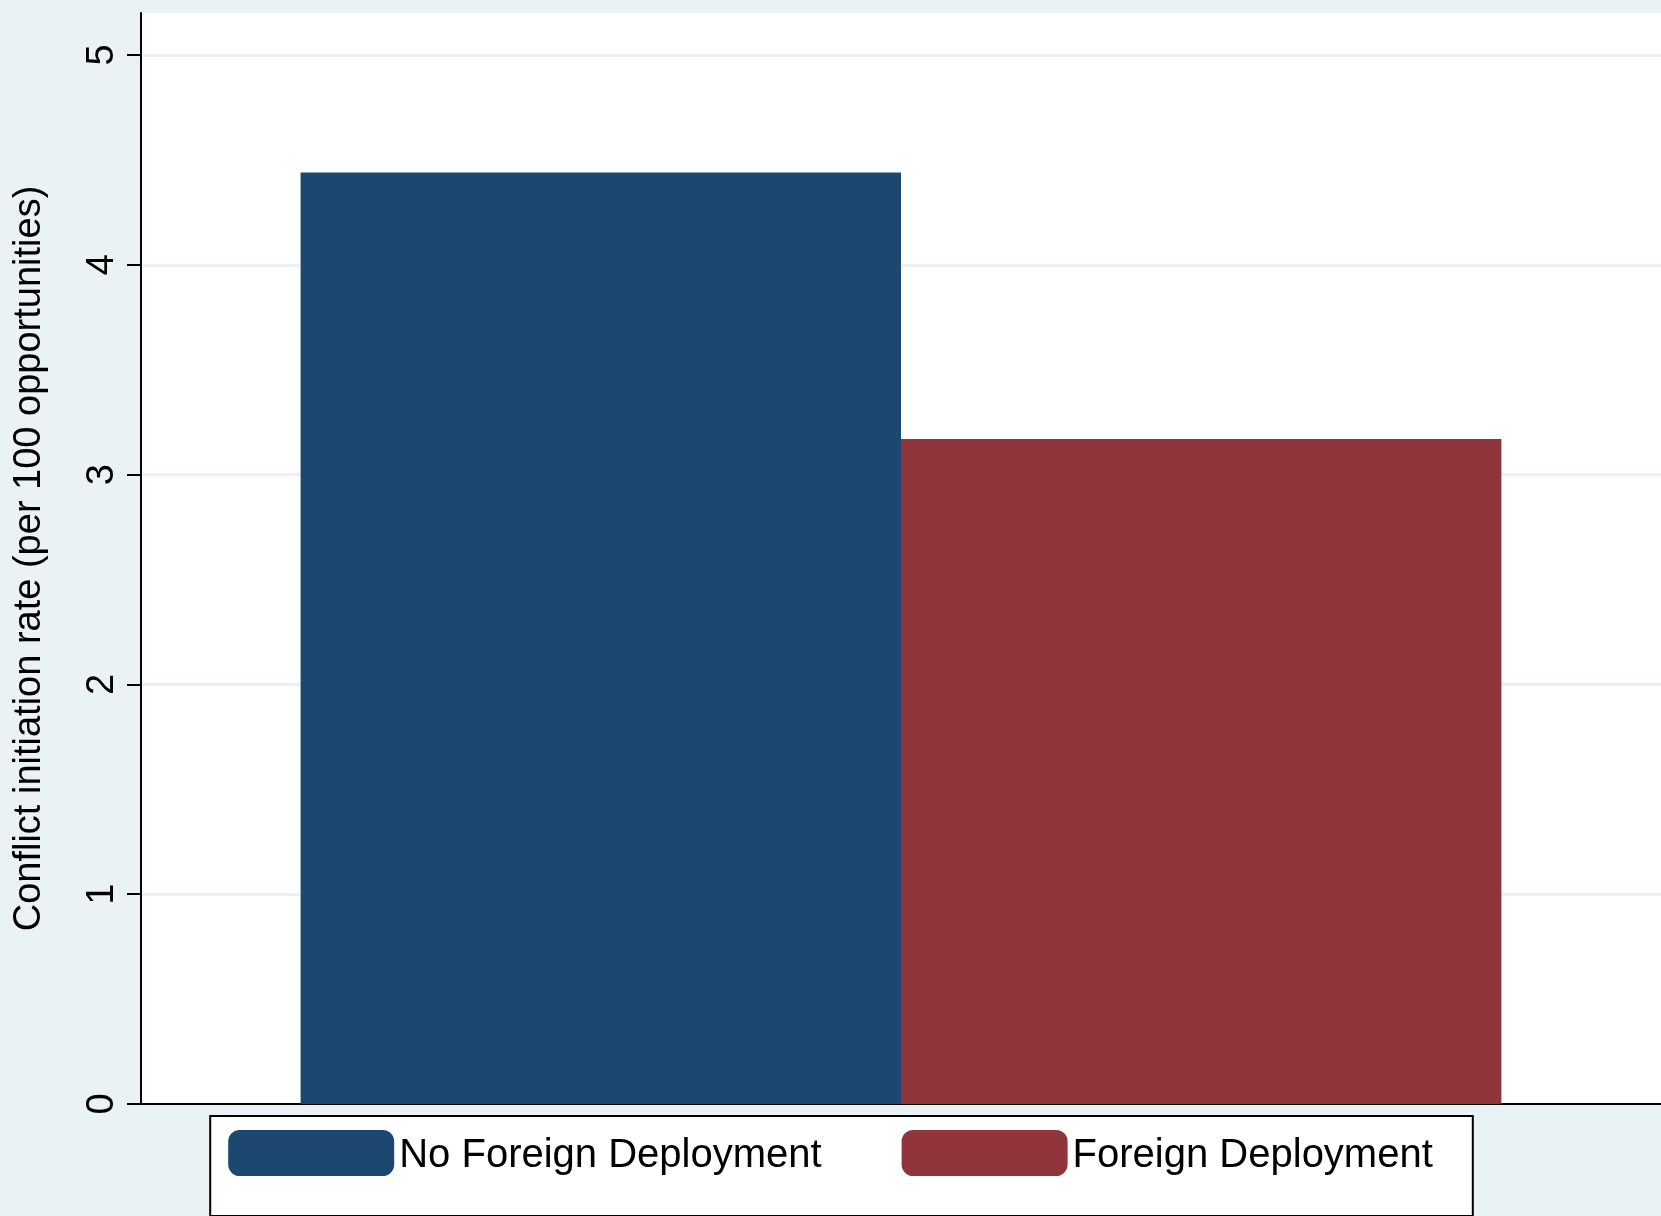 This screenshot has width=1661, height=1216. Describe the element at coordinates (610, 1153) in the screenshot. I see `legend-label: No Foreign Deployment` at that location.